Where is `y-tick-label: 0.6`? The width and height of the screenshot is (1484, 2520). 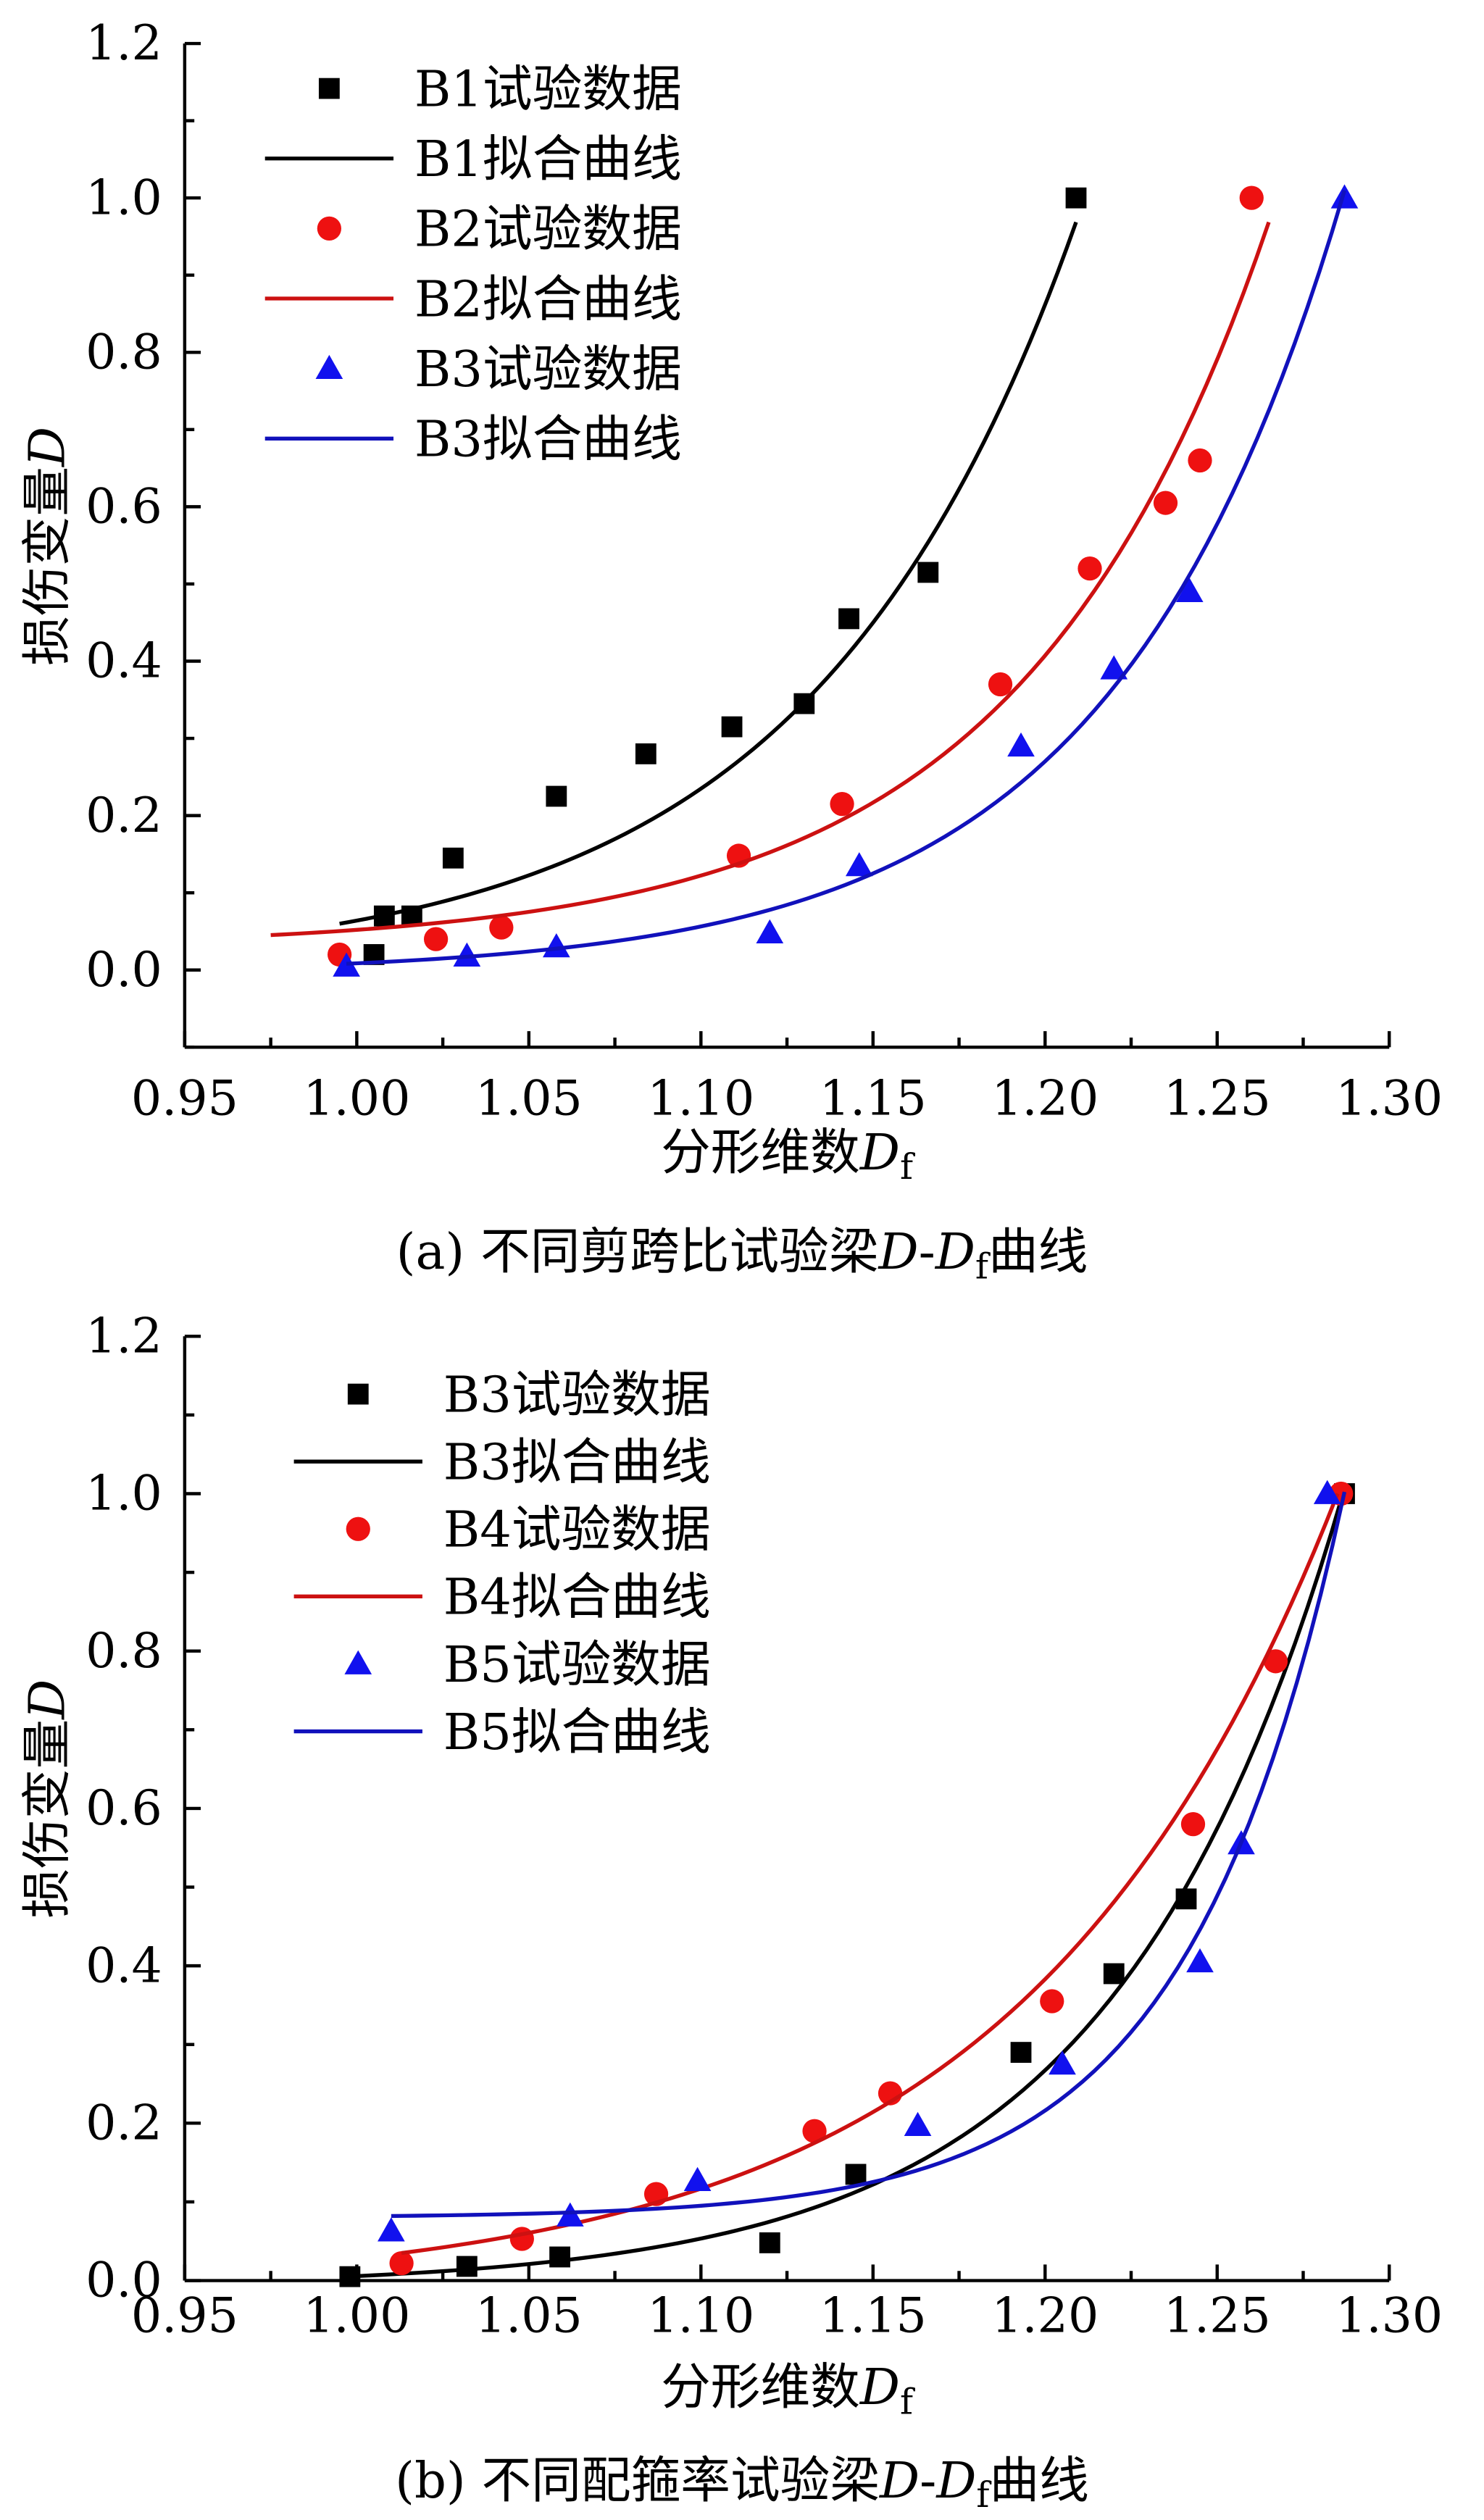
y-tick-label: 0.6 is located at coordinates (124, 1808).